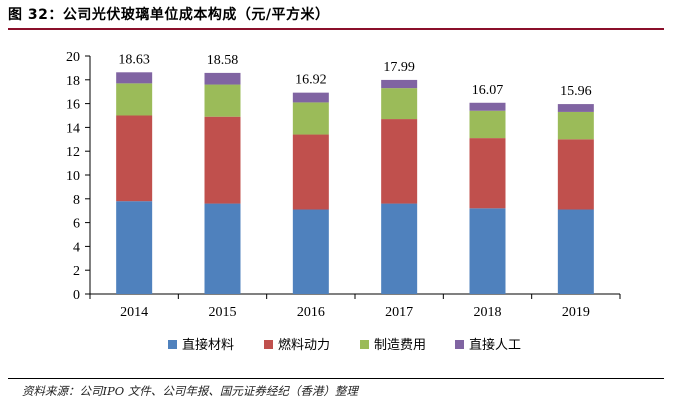 This screenshot has width=676, height=401. What do you see at coordinates (336, 378) in the screenshot?
I see `footer-rule` at bounding box center [336, 378].